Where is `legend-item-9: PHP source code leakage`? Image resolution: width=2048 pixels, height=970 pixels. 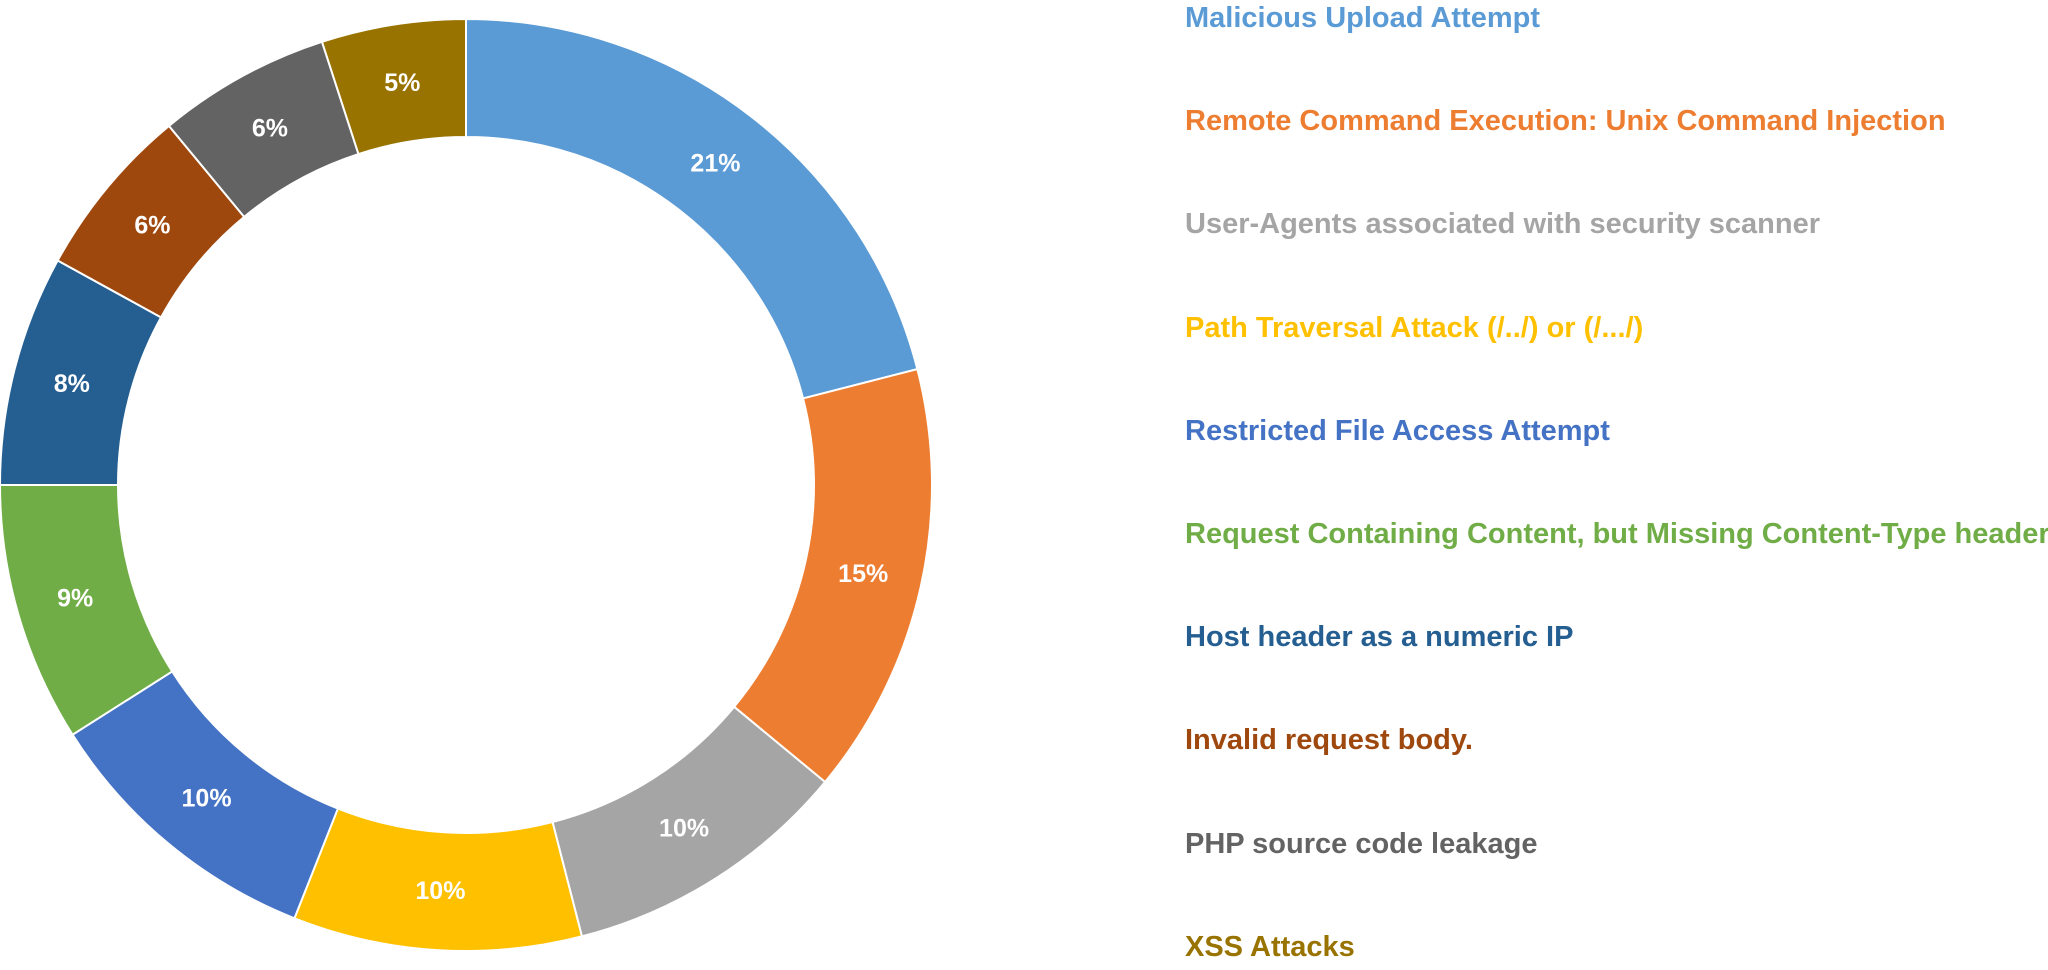 legend-item-9: PHP source code leakage is located at coordinates (1361, 843).